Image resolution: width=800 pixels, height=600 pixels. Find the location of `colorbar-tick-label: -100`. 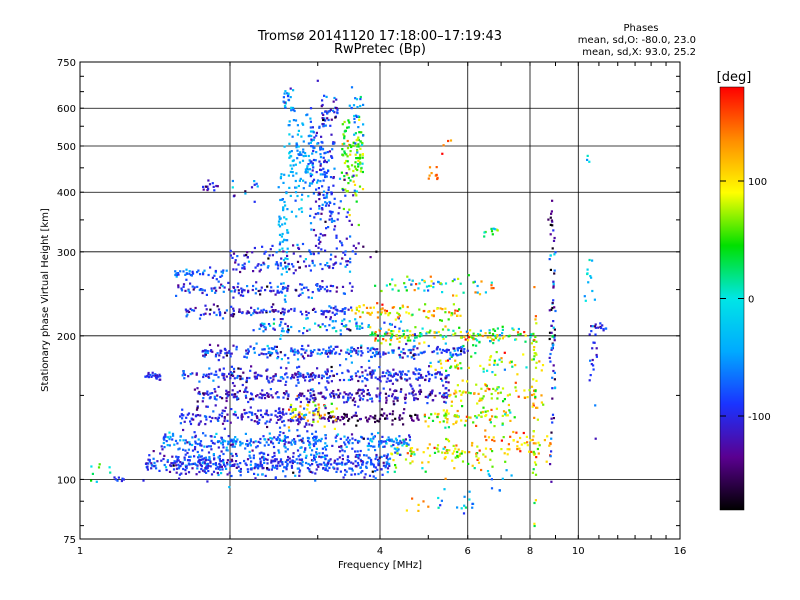

colorbar-tick-label: -100 is located at coordinates (759, 417).